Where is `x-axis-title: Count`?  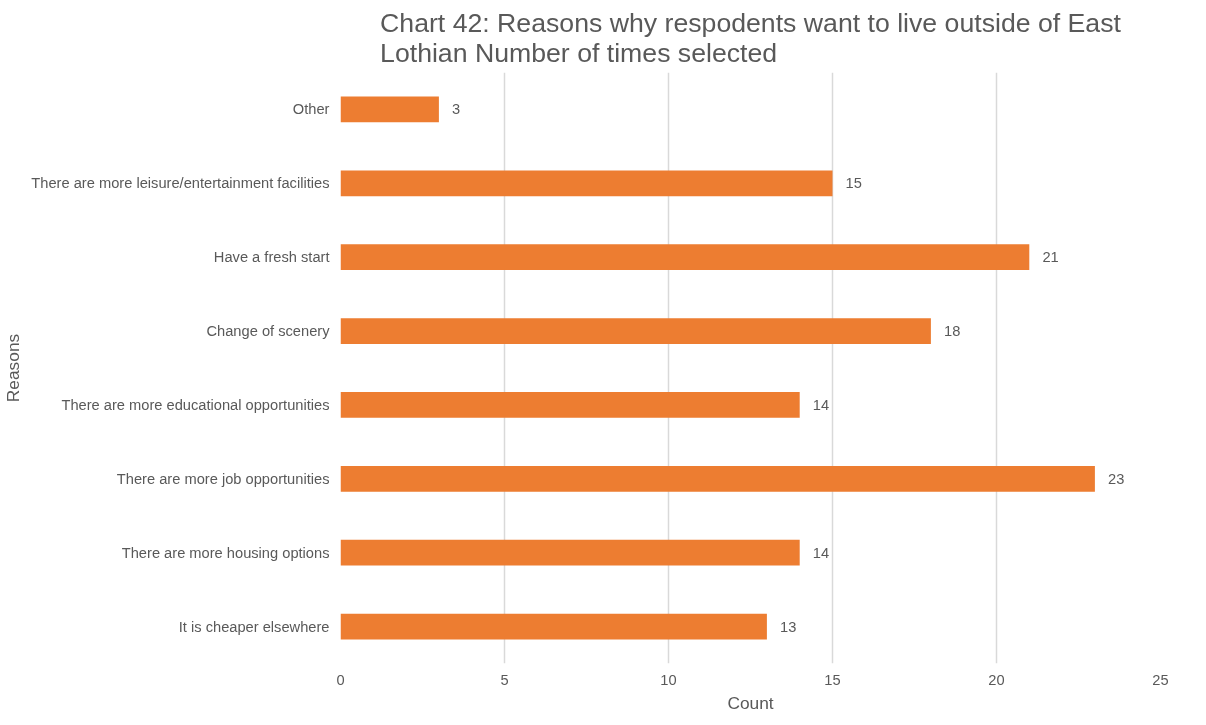 x-axis-title: Count is located at coordinates (750, 702).